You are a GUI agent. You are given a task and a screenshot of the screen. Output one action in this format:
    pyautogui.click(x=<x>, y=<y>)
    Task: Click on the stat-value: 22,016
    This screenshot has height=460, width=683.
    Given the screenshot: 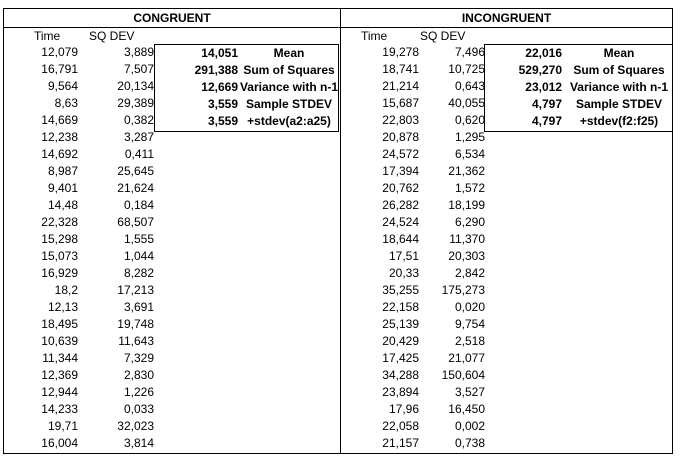 What is the action you would take?
    pyautogui.click(x=543, y=53)
    